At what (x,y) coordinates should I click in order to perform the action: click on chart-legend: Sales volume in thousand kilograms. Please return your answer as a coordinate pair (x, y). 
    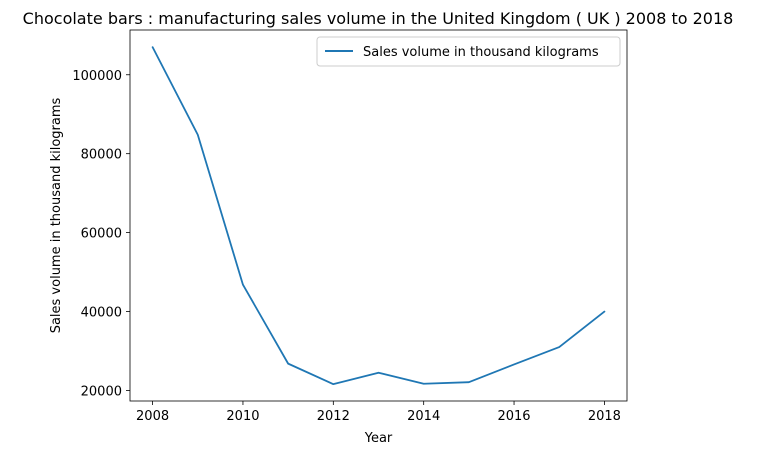
    Looking at the image, I should click on (468, 51).